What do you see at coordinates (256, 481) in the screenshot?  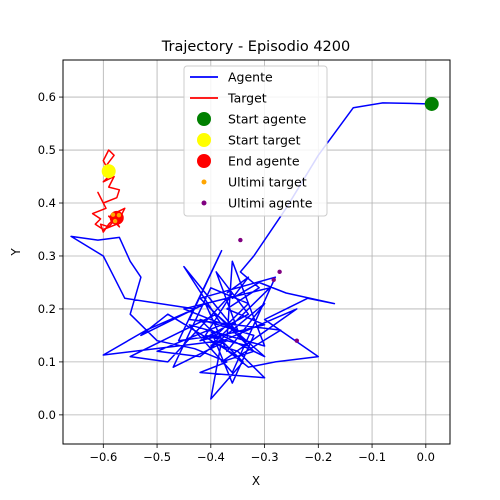 I see `x-axis-label: X` at bounding box center [256, 481].